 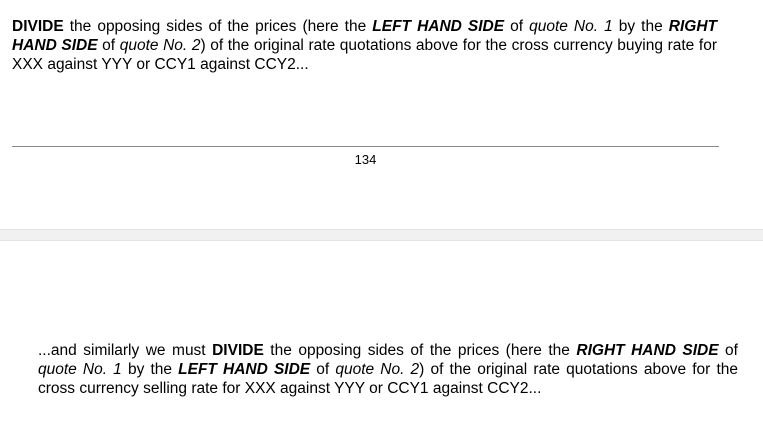 What do you see at coordinates (381, 235) in the screenshot?
I see `page-separator` at bounding box center [381, 235].